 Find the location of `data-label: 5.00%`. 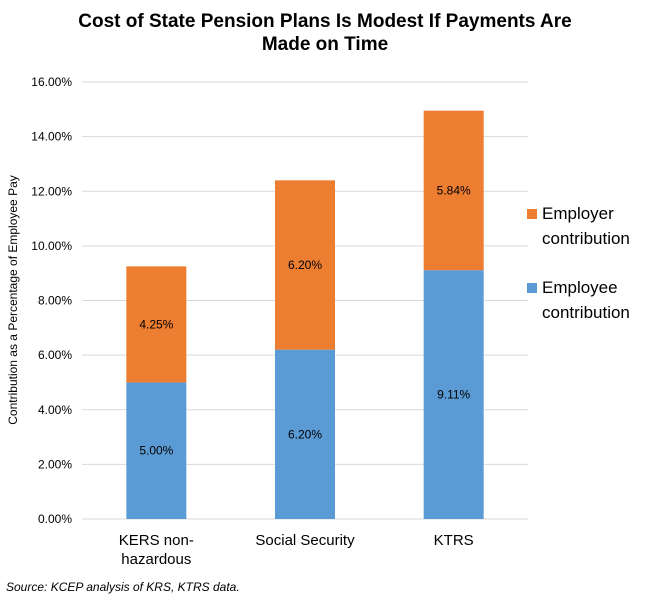

data-label: 5.00% is located at coordinates (156, 451).